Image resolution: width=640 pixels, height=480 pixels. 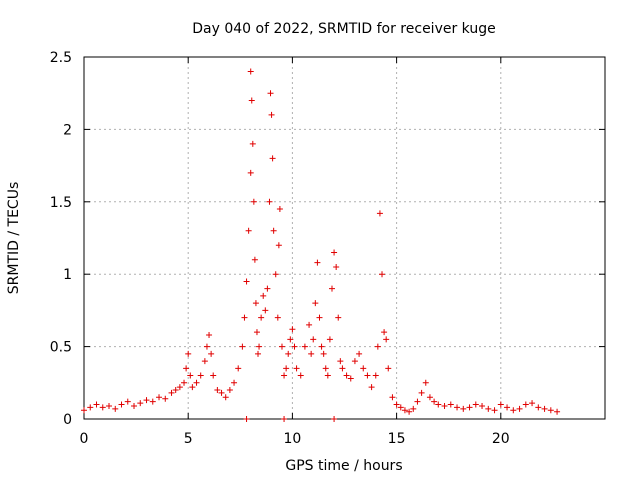 What do you see at coordinates (397, 439) in the screenshot?
I see `x-tick-label: 15` at bounding box center [397, 439].